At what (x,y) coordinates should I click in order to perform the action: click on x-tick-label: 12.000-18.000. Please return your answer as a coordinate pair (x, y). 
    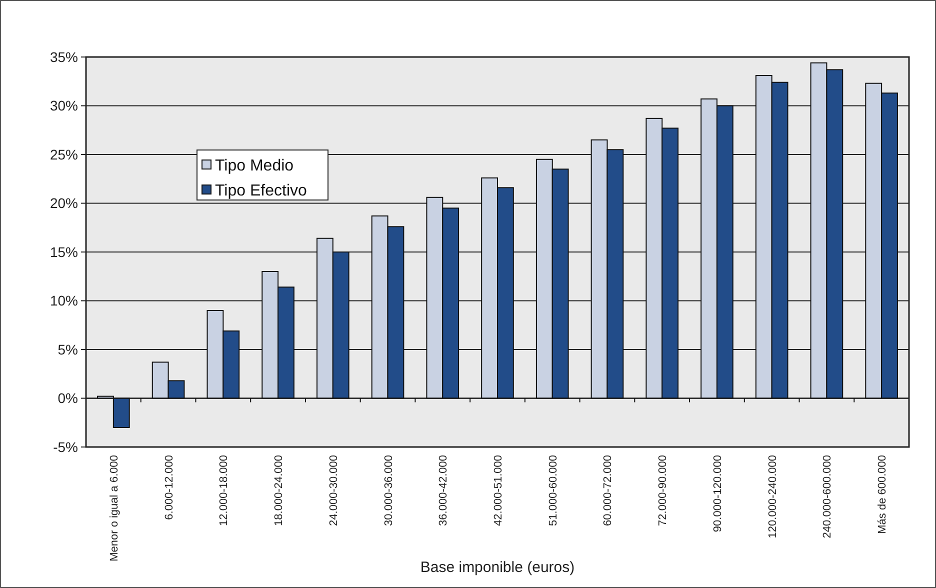
    Looking at the image, I should click on (224, 490).